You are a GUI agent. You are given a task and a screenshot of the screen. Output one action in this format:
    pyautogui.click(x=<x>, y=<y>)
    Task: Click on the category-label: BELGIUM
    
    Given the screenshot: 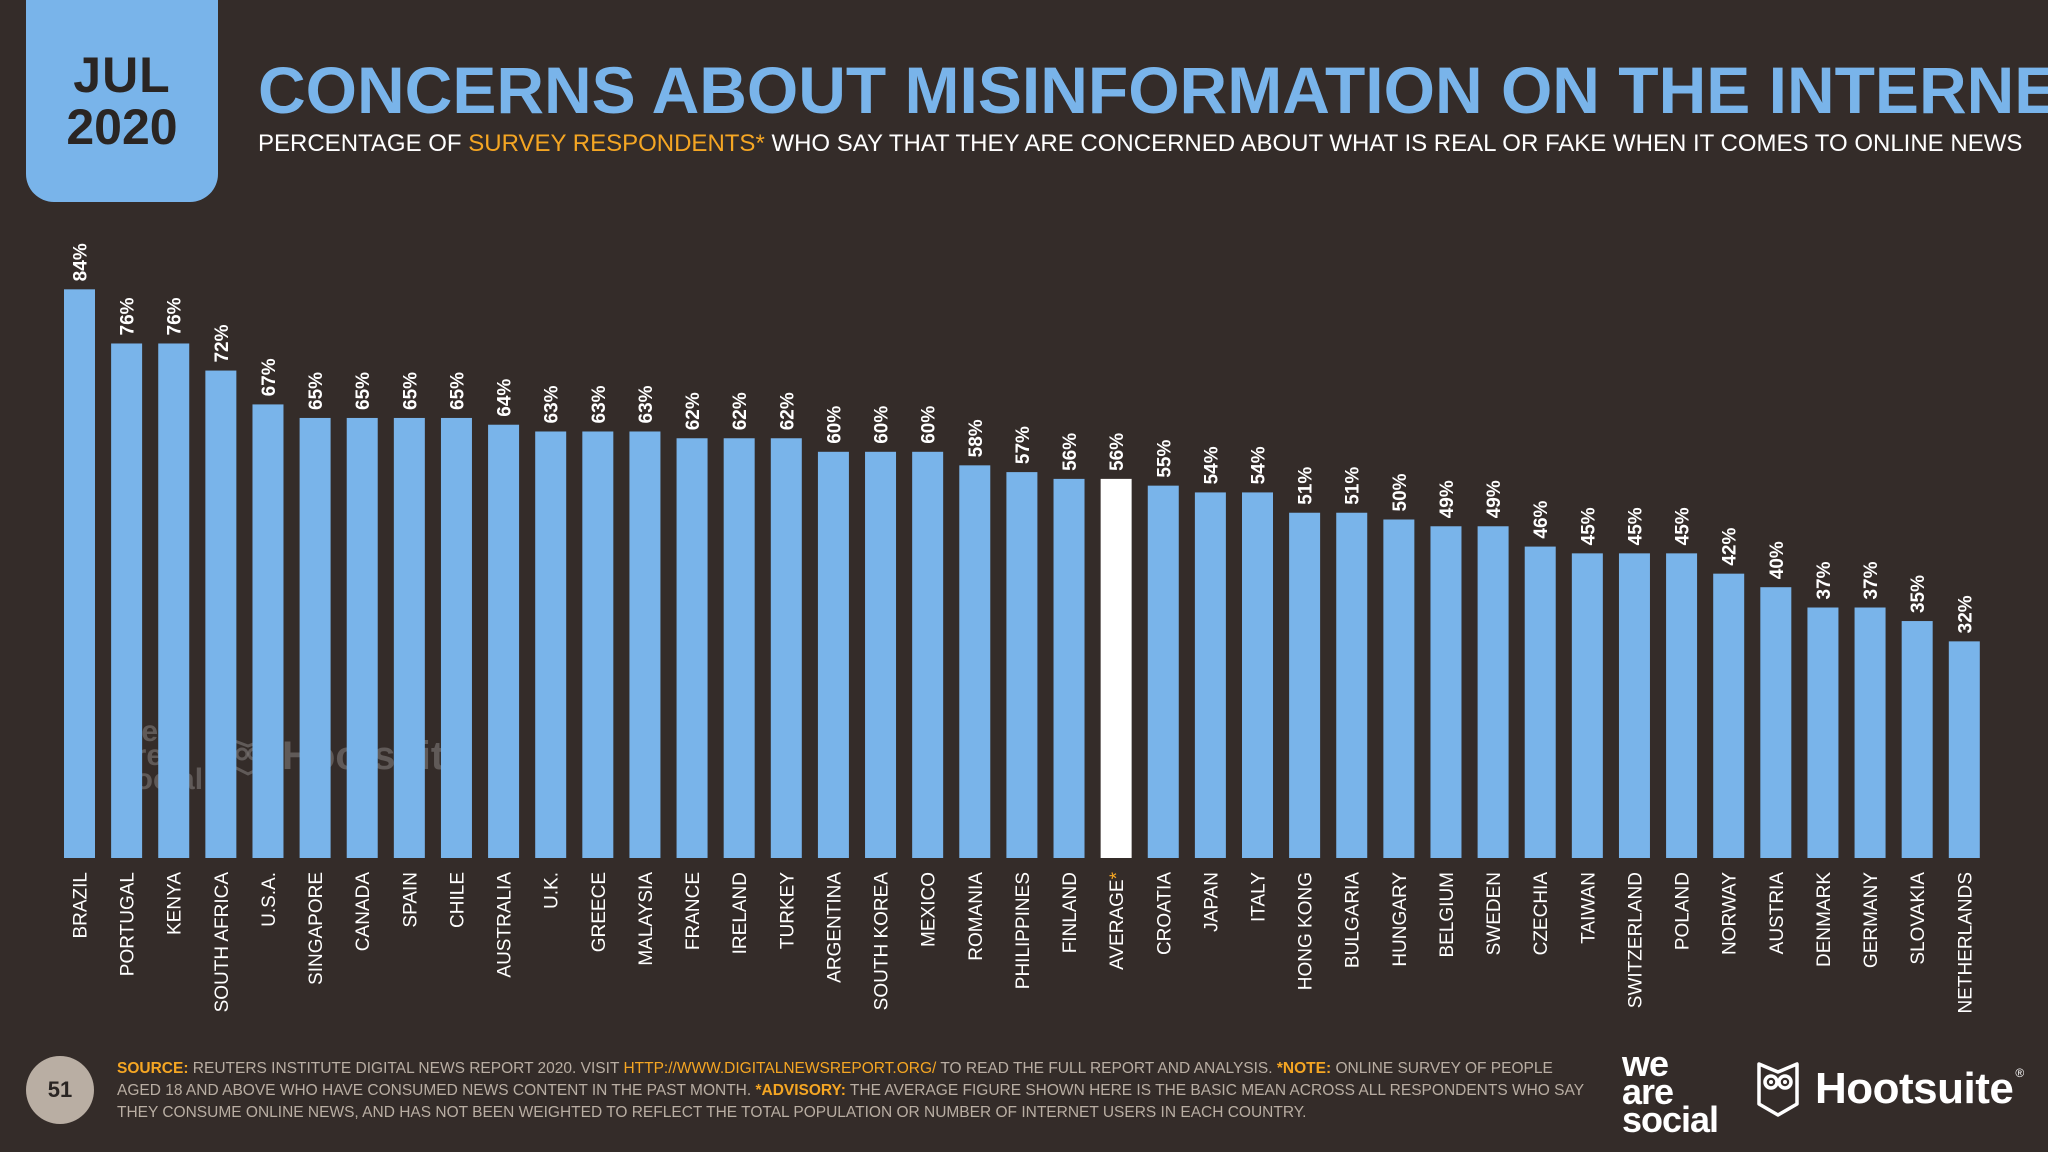 What is the action you would take?
    pyautogui.click(x=1447, y=915)
    